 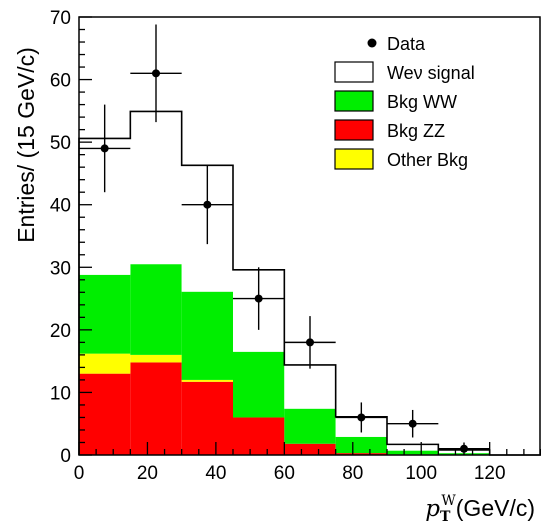 What do you see at coordinates (495, 508) in the screenshot?
I see `x-axis-unit: (GeV/c)` at bounding box center [495, 508].